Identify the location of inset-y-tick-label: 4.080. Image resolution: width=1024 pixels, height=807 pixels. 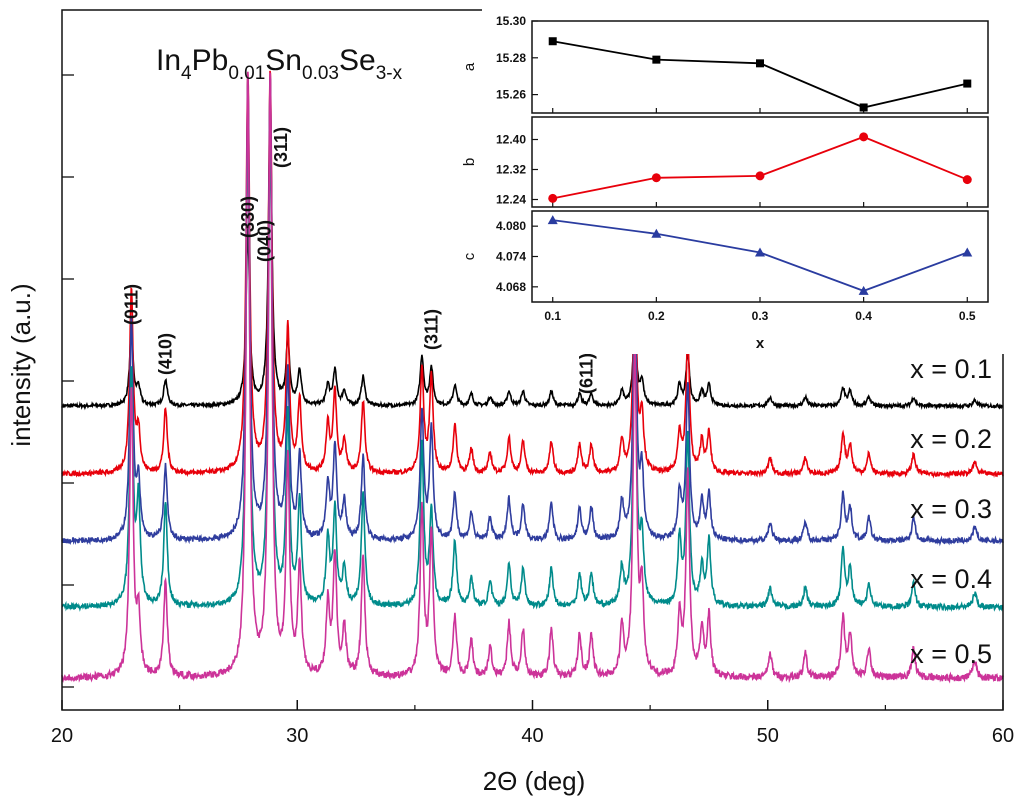
(511, 226).